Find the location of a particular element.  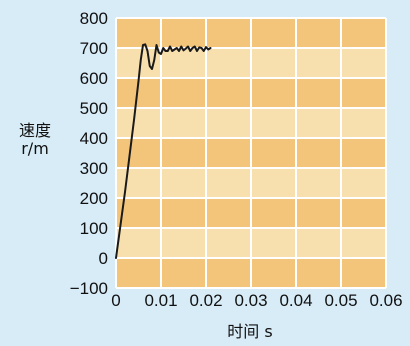

series-layer is located at coordinates (163, 151).